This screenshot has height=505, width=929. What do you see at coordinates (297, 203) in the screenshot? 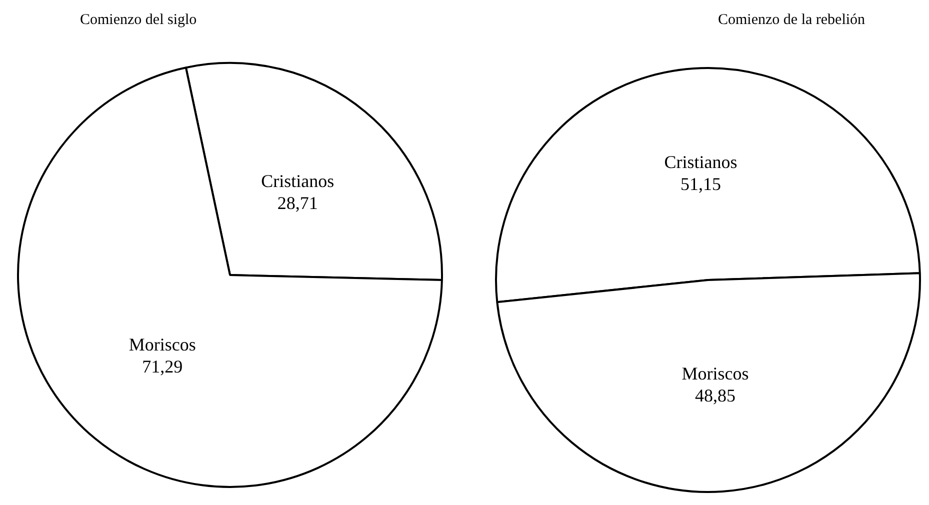
I see `data-label: 28,71` at bounding box center [297, 203].